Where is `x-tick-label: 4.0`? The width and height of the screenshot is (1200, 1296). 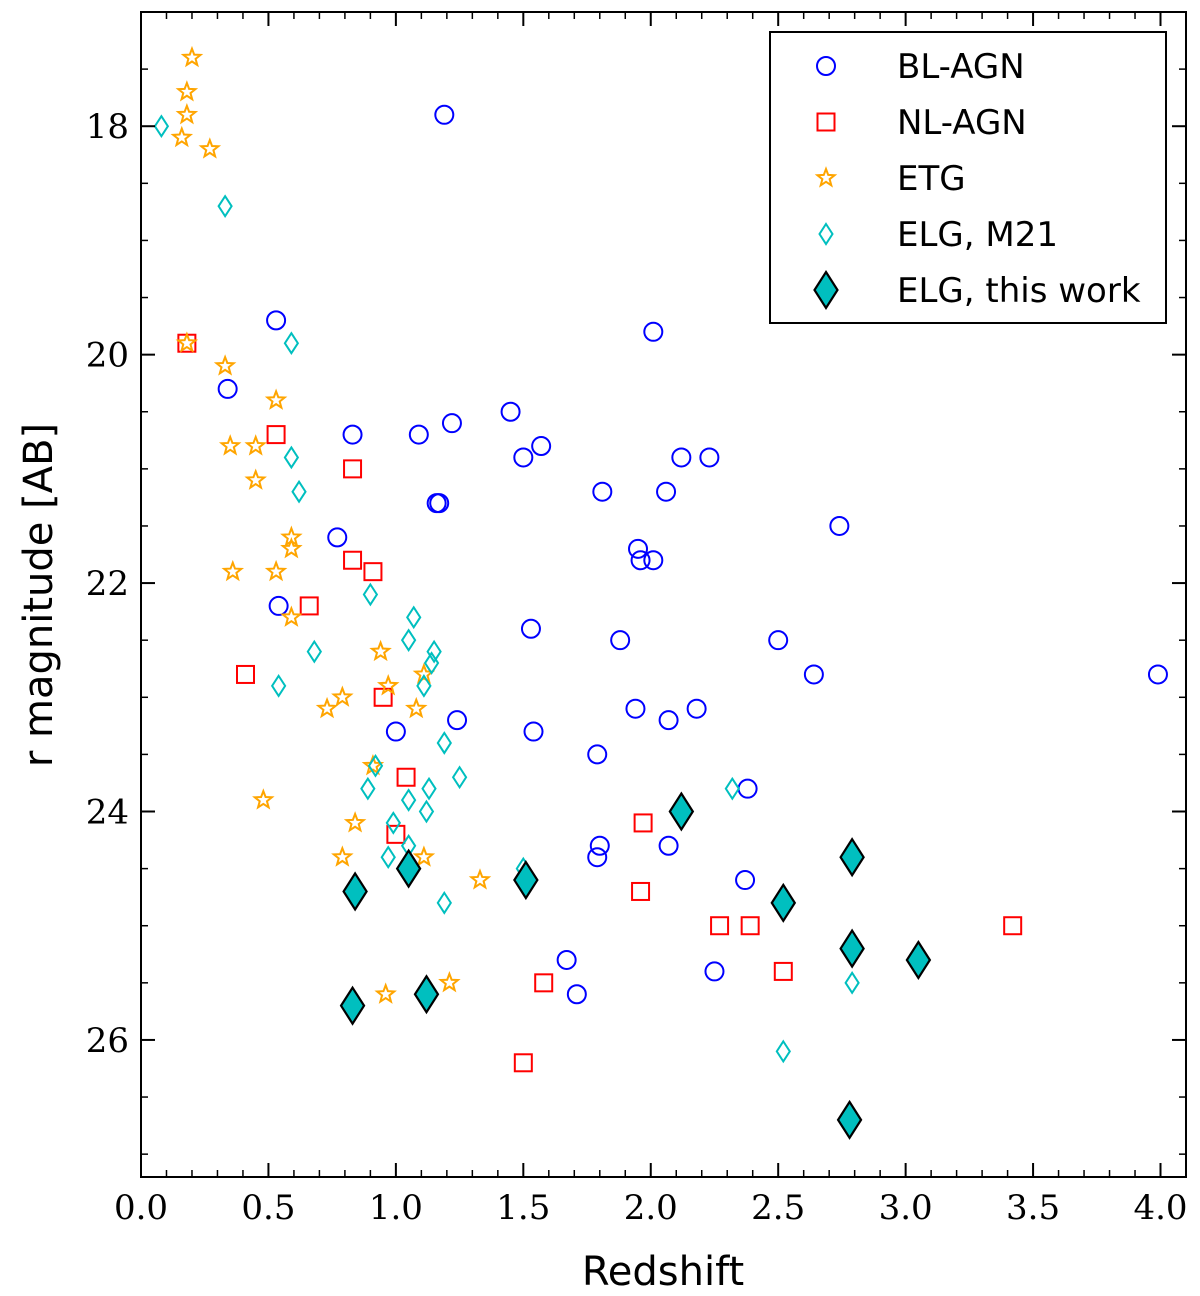 x-tick-label: 4.0 is located at coordinates (1160, 1208).